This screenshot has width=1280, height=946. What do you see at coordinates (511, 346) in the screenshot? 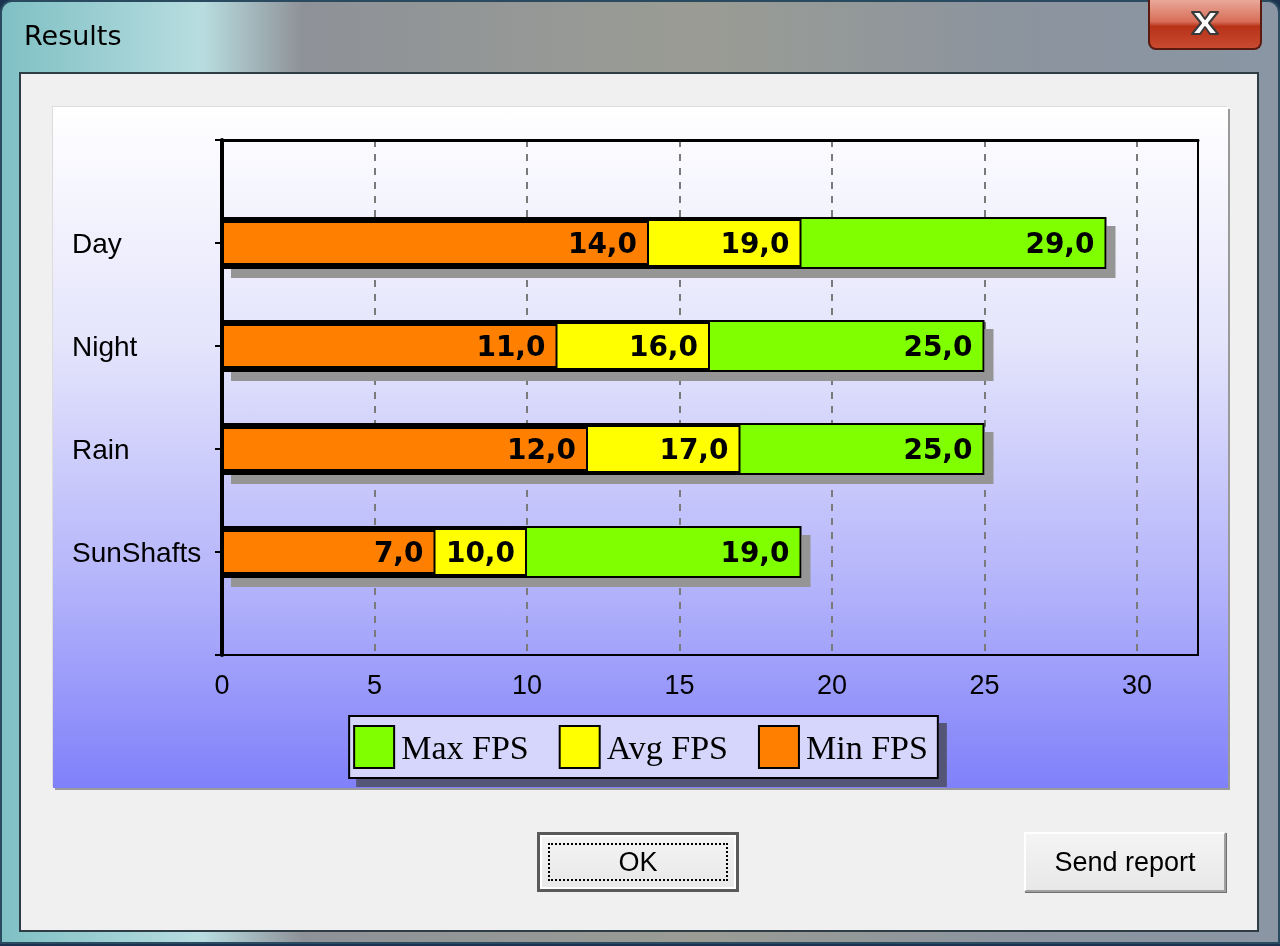
I see `data-label: 11,0` at bounding box center [511, 346].